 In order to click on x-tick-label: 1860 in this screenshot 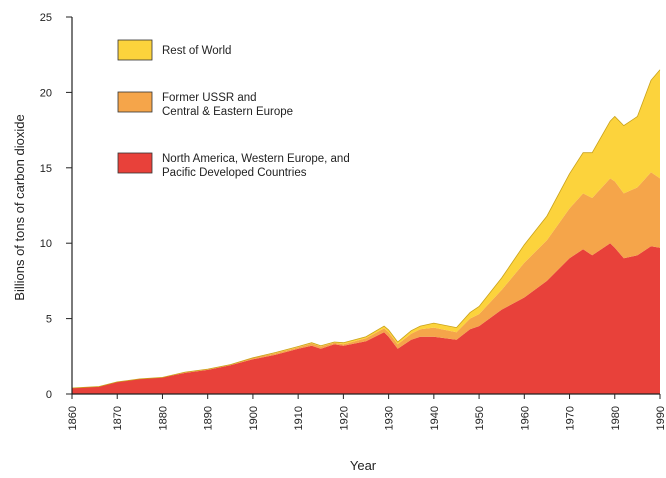, I will do `click(73, 418)`.